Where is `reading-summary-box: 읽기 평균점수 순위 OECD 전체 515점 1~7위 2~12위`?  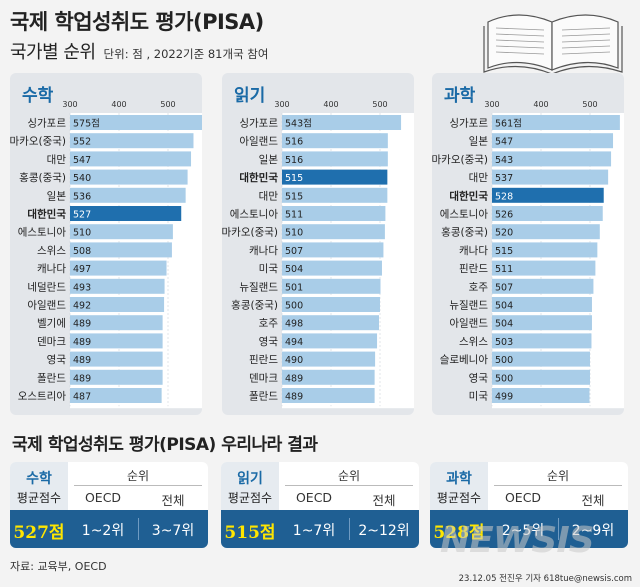
reading-summary-box: 읽기 평균점수 순위 OECD 전체 515점 1~7위 2~12위 is located at coordinates (320, 507).